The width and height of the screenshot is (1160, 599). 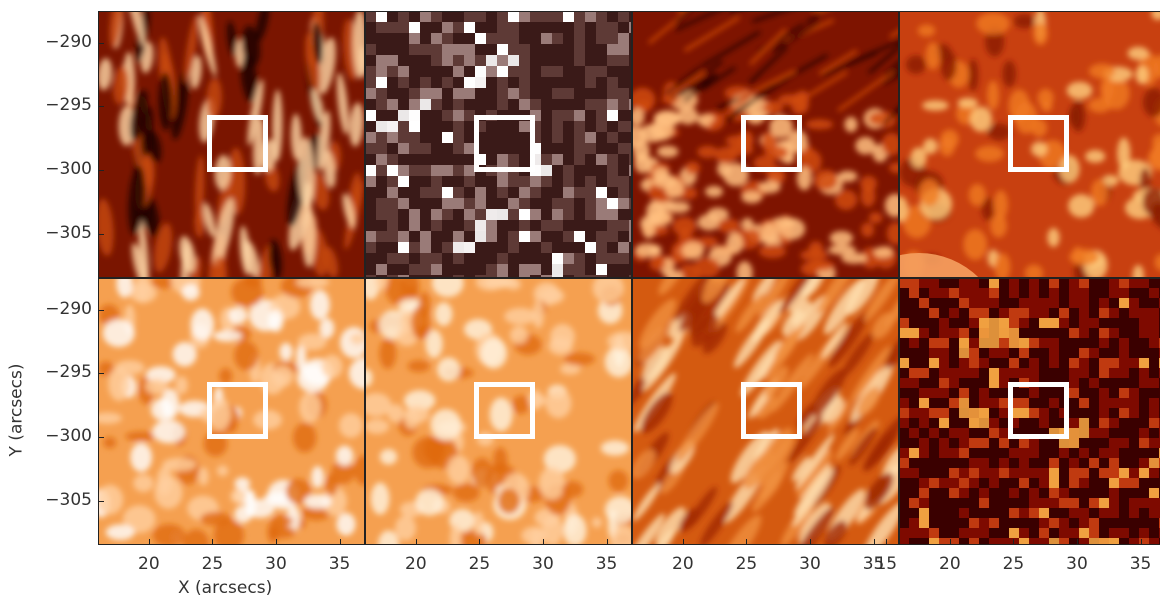 I want to click on y-axis-title: Y (arcsecs), so click(x=16, y=410).